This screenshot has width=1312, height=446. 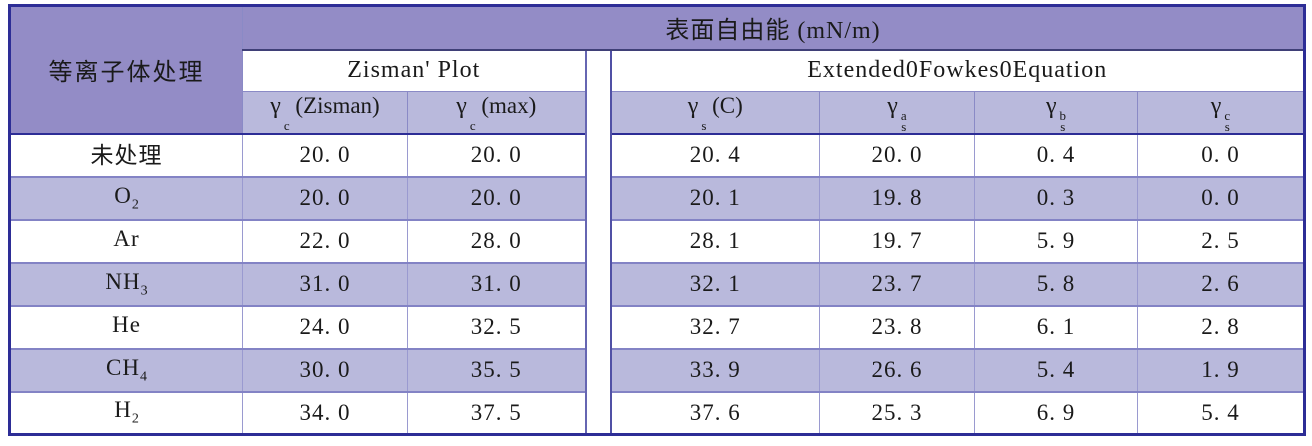 I want to click on row-label-sub: 4, so click(x=143, y=377).